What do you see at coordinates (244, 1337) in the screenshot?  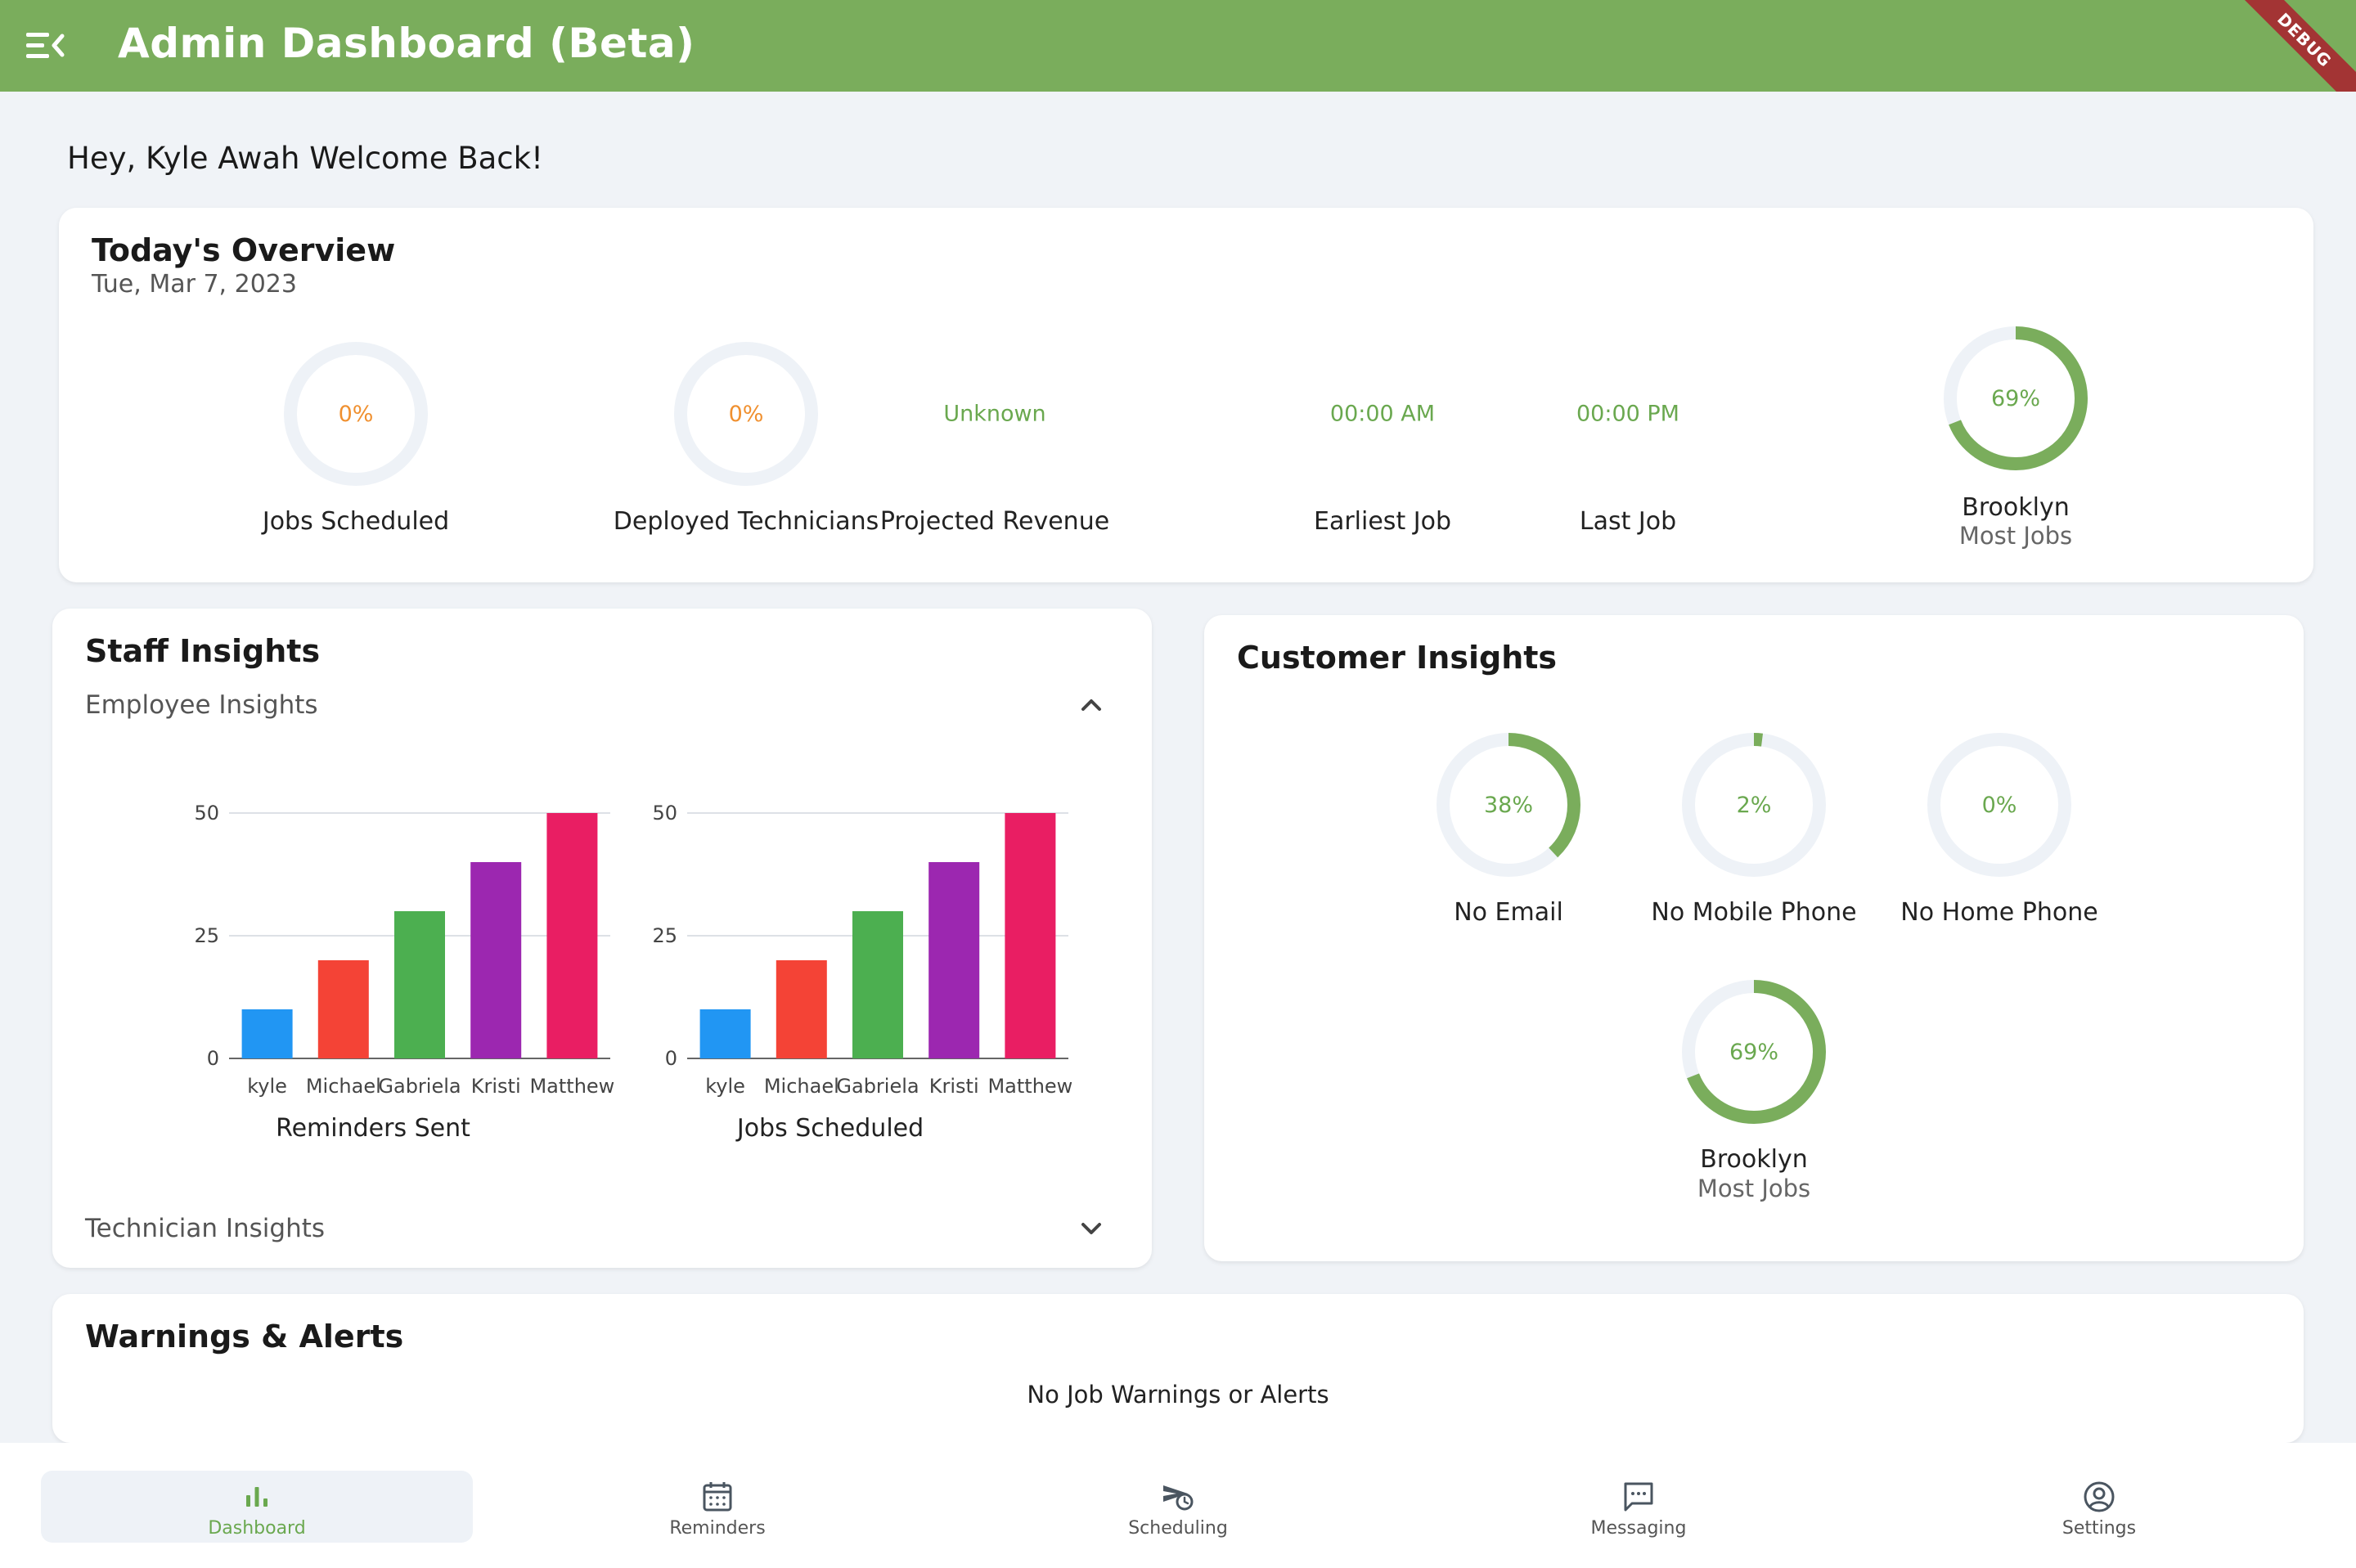 I see `warnings-title: Warnings & Alerts` at bounding box center [244, 1337].